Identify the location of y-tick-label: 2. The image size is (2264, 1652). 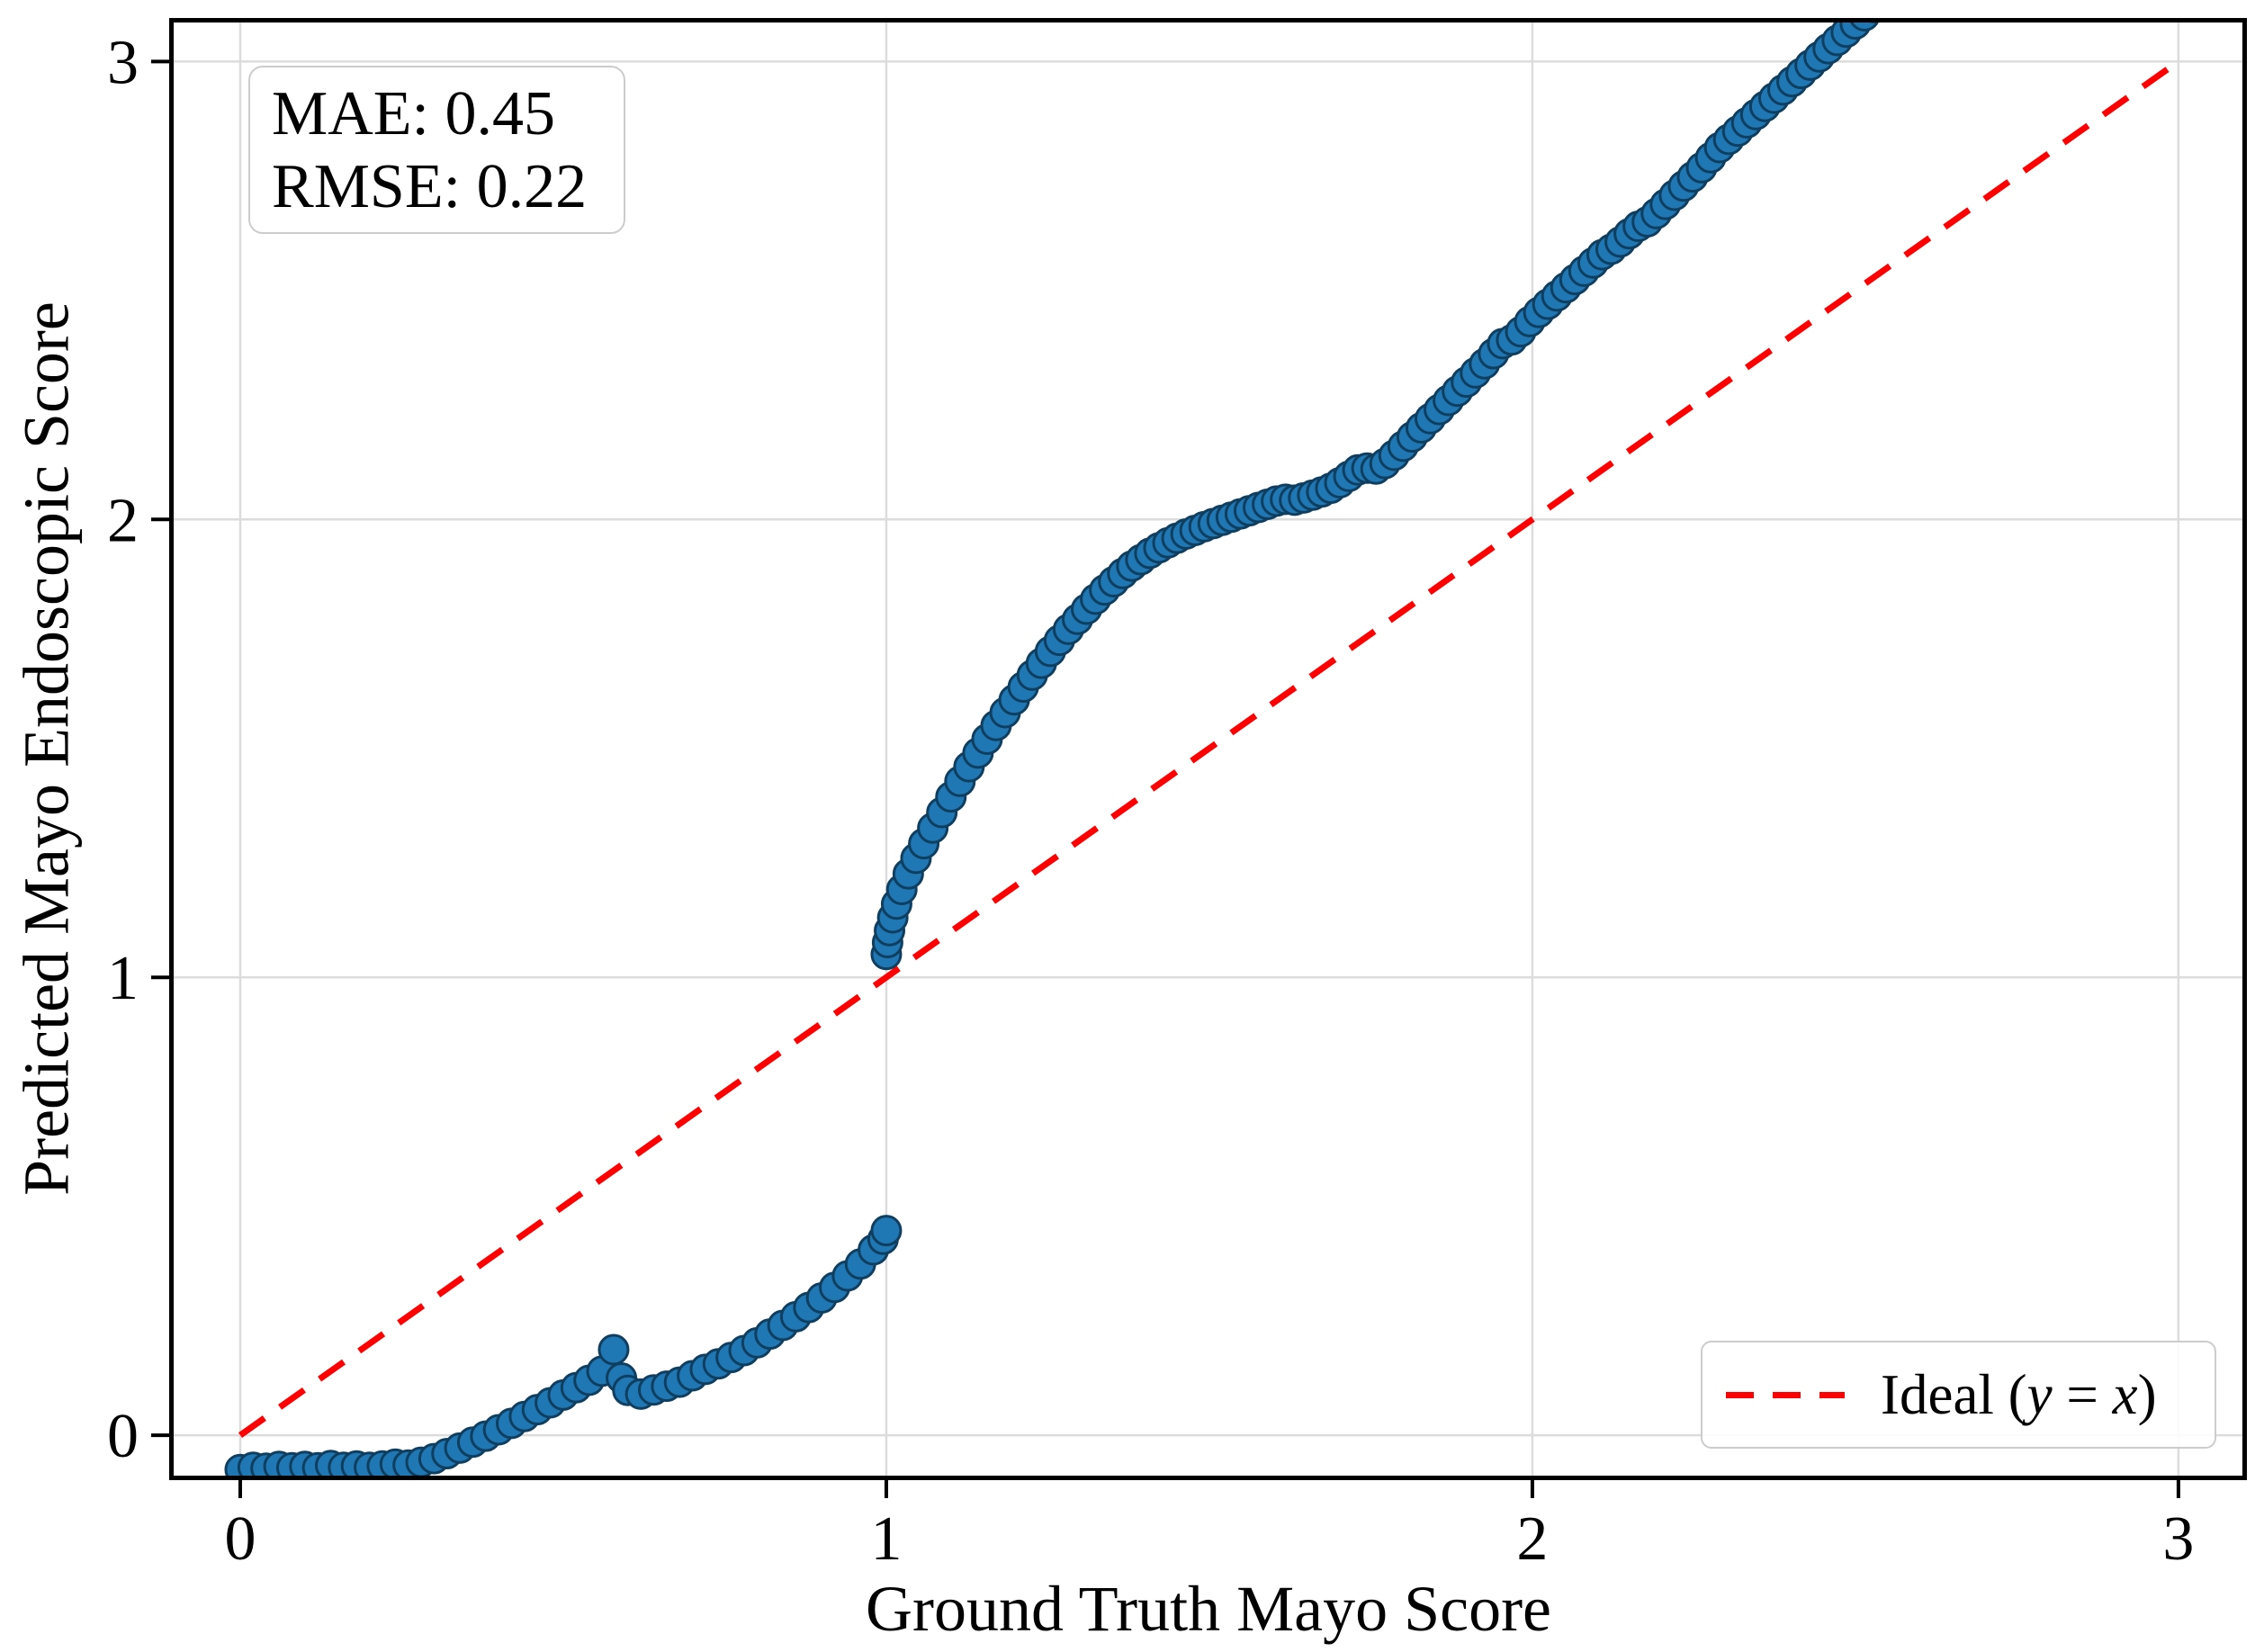
(123, 520).